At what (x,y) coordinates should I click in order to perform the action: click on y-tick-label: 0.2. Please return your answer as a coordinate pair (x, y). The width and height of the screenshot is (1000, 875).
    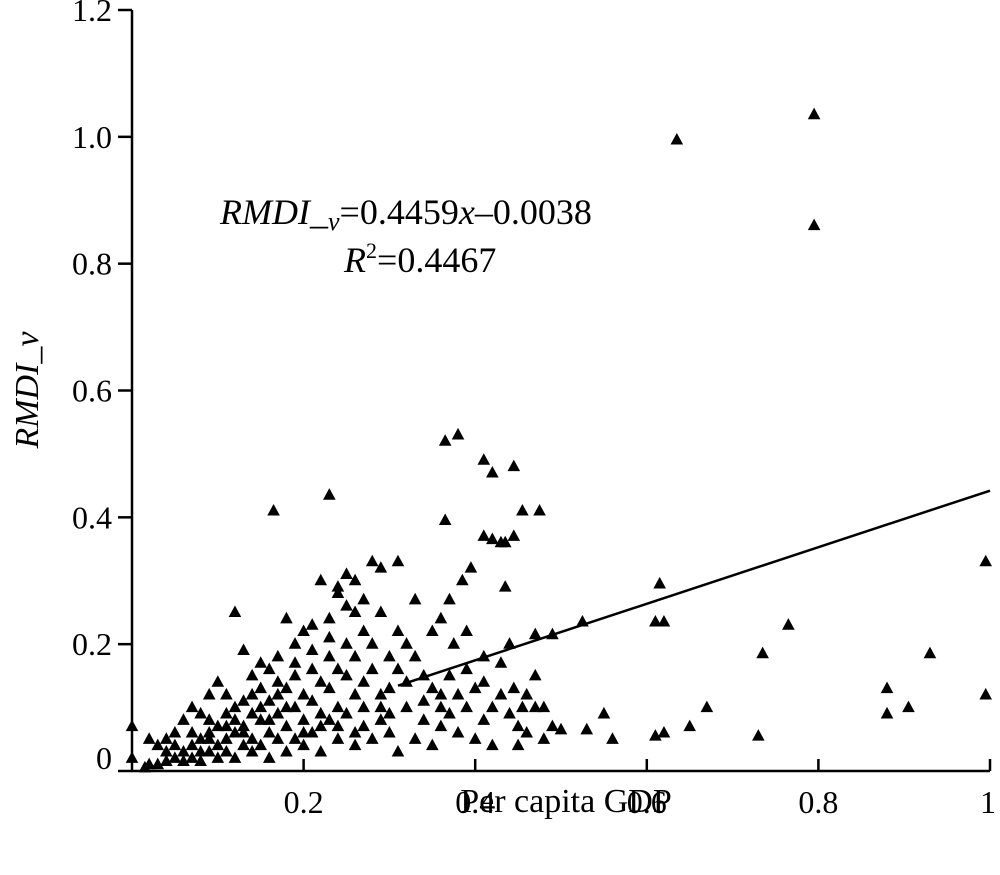
    Looking at the image, I should click on (92, 644).